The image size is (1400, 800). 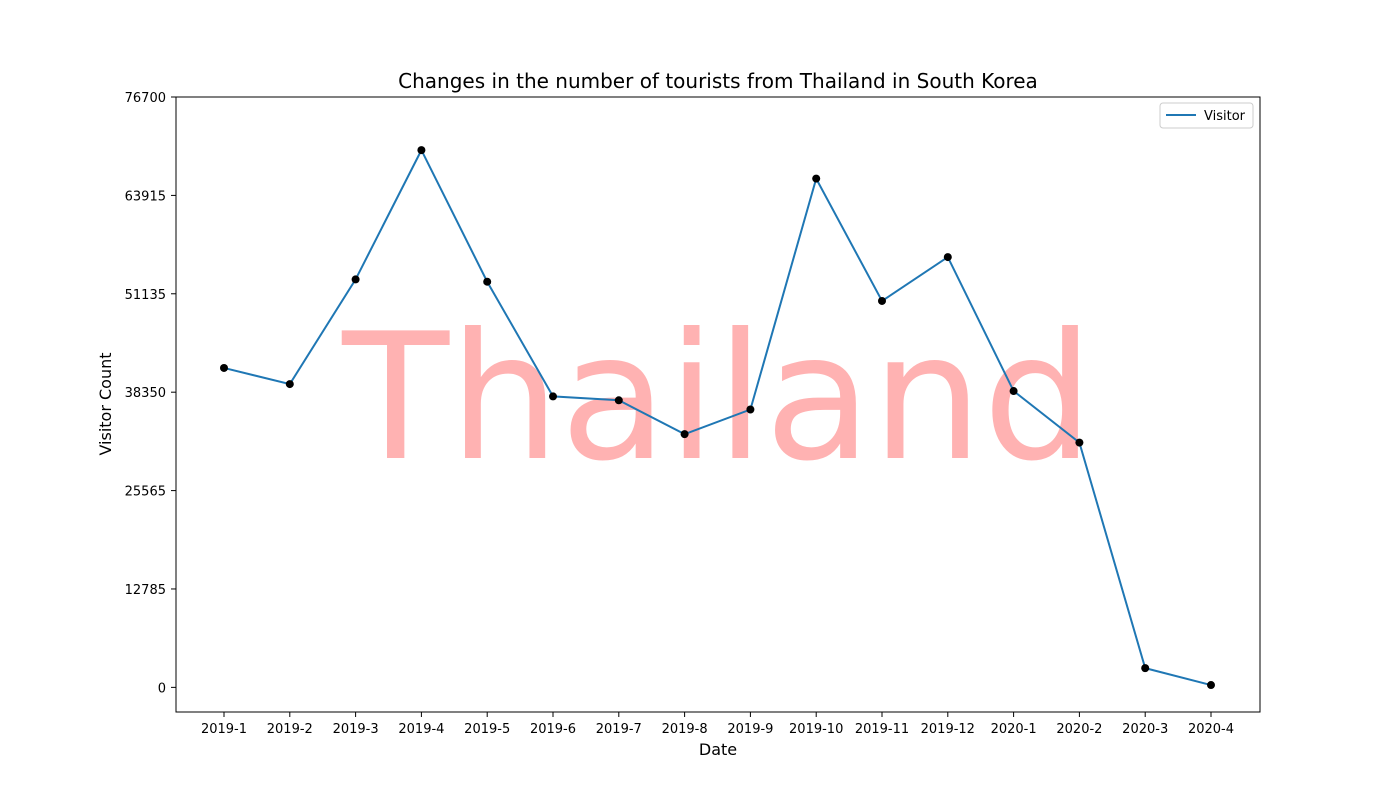 What do you see at coordinates (1211, 729) in the screenshot?
I see `x-tick-label: 2020-4` at bounding box center [1211, 729].